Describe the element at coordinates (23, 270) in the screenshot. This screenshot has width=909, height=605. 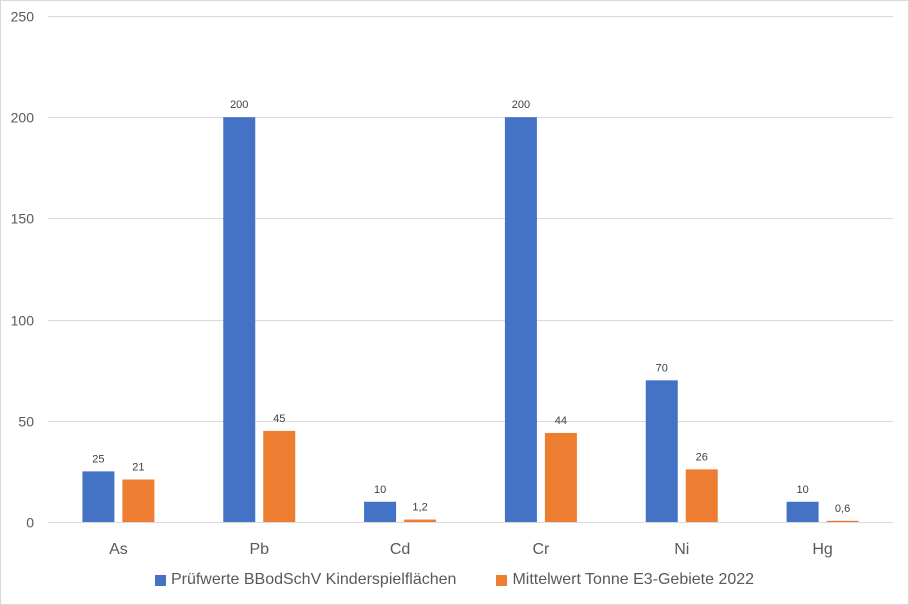
I see `y-axis-ticks: 0 50 100 150 200 250` at that location.